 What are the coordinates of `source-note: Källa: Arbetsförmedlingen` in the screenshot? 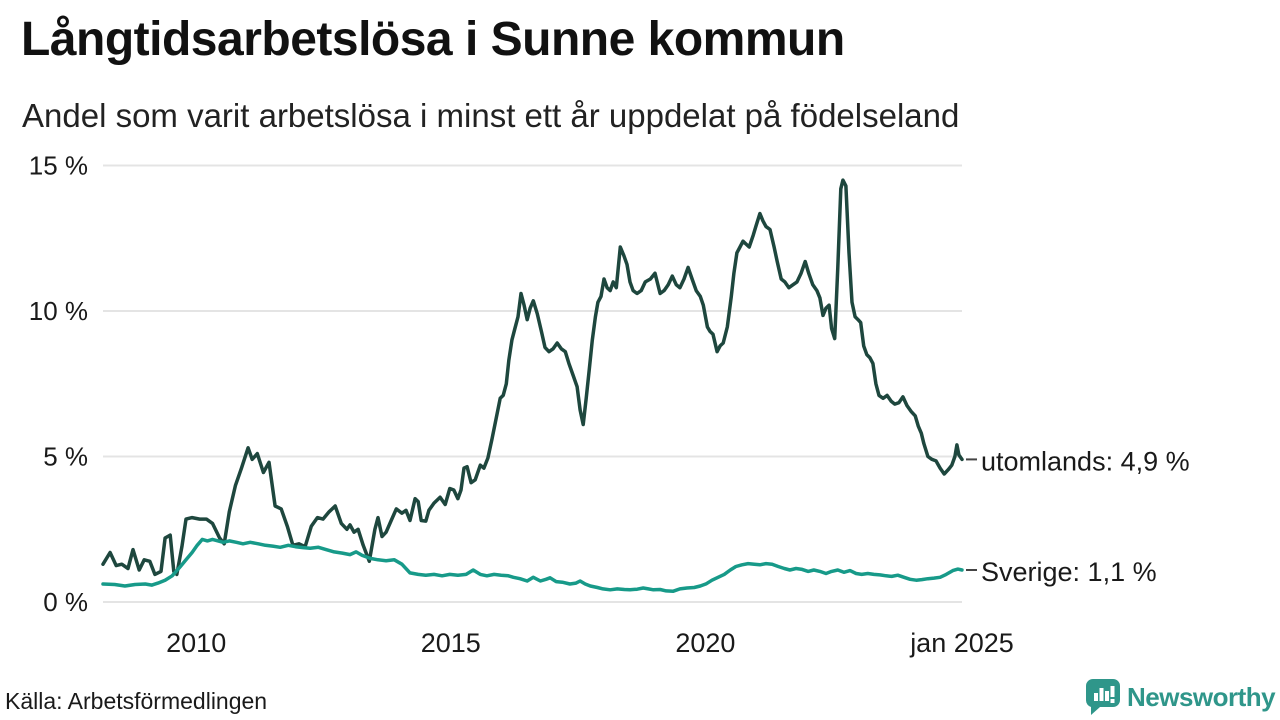 It's located at (136, 701).